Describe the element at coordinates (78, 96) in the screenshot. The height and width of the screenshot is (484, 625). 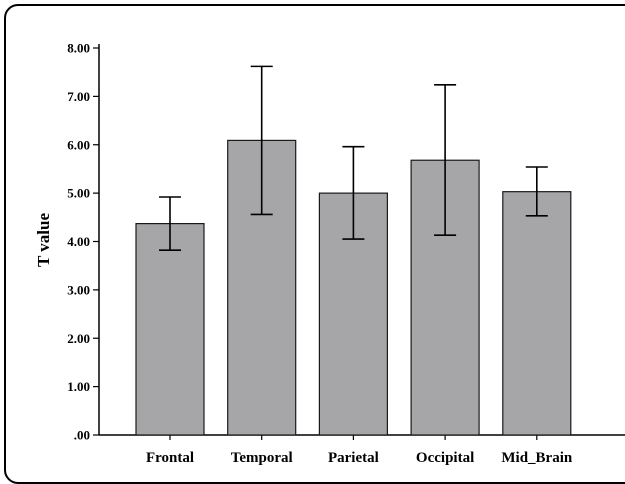
I see `y-tick-label: 7.00` at that location.